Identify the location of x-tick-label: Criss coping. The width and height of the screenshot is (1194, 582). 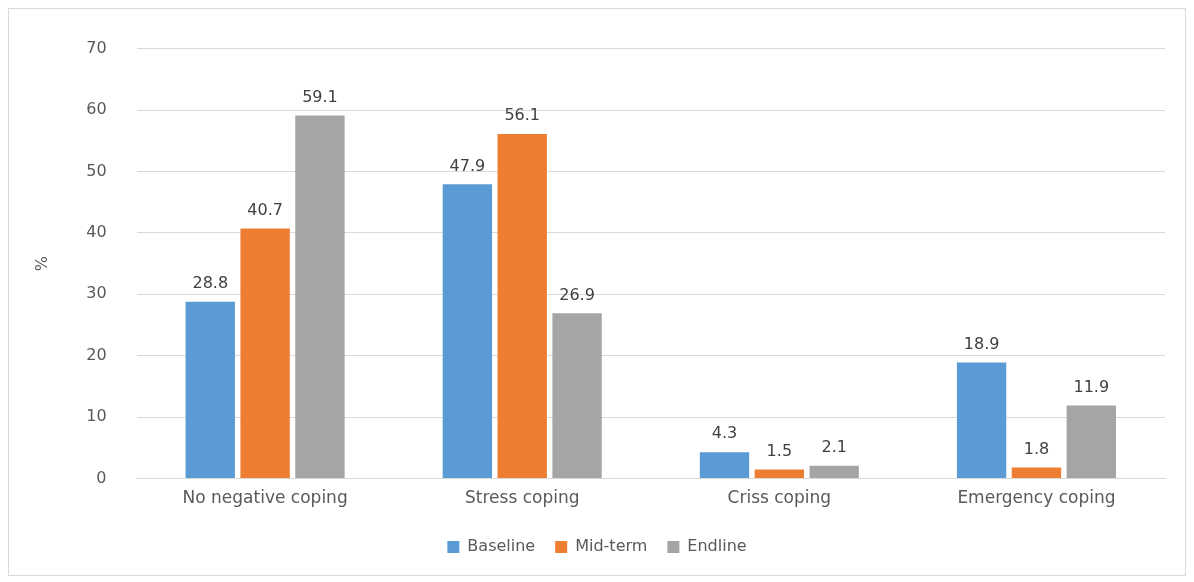
(779, 497).